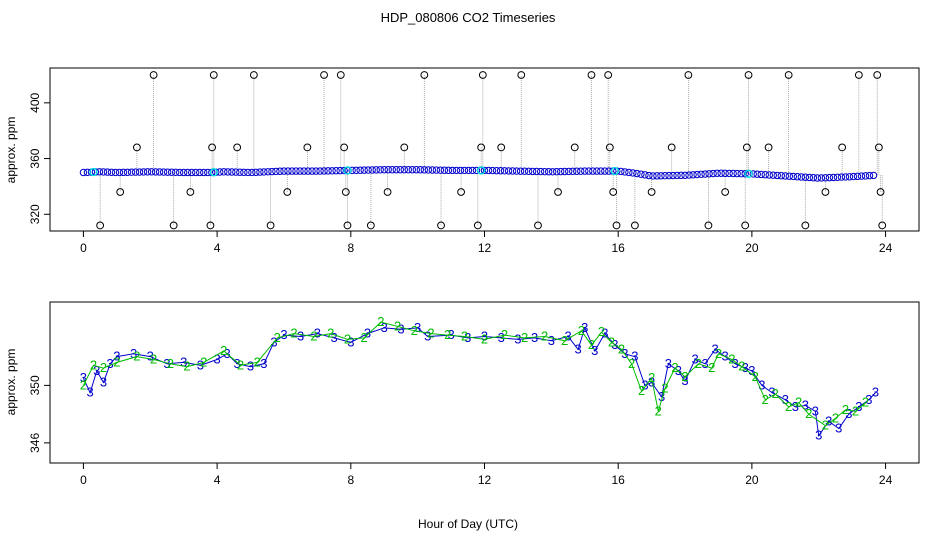  Describe the element at coordinates (468, 17) in the screenshot. I see `chart-title: HDP_080806 CO2 Timeseries` at that location.